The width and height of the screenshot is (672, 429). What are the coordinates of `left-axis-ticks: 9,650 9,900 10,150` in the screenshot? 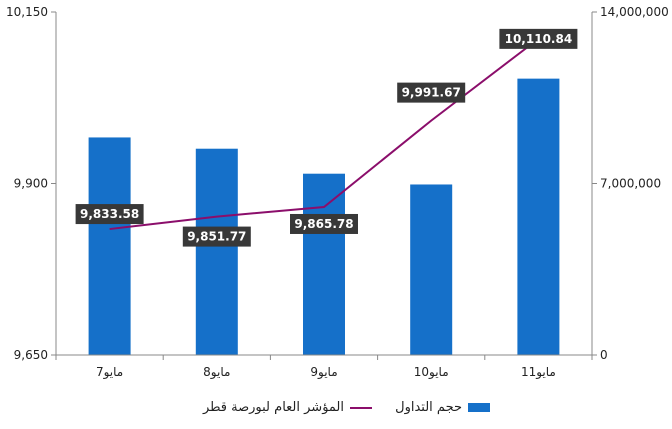 It's located at (31, 183).